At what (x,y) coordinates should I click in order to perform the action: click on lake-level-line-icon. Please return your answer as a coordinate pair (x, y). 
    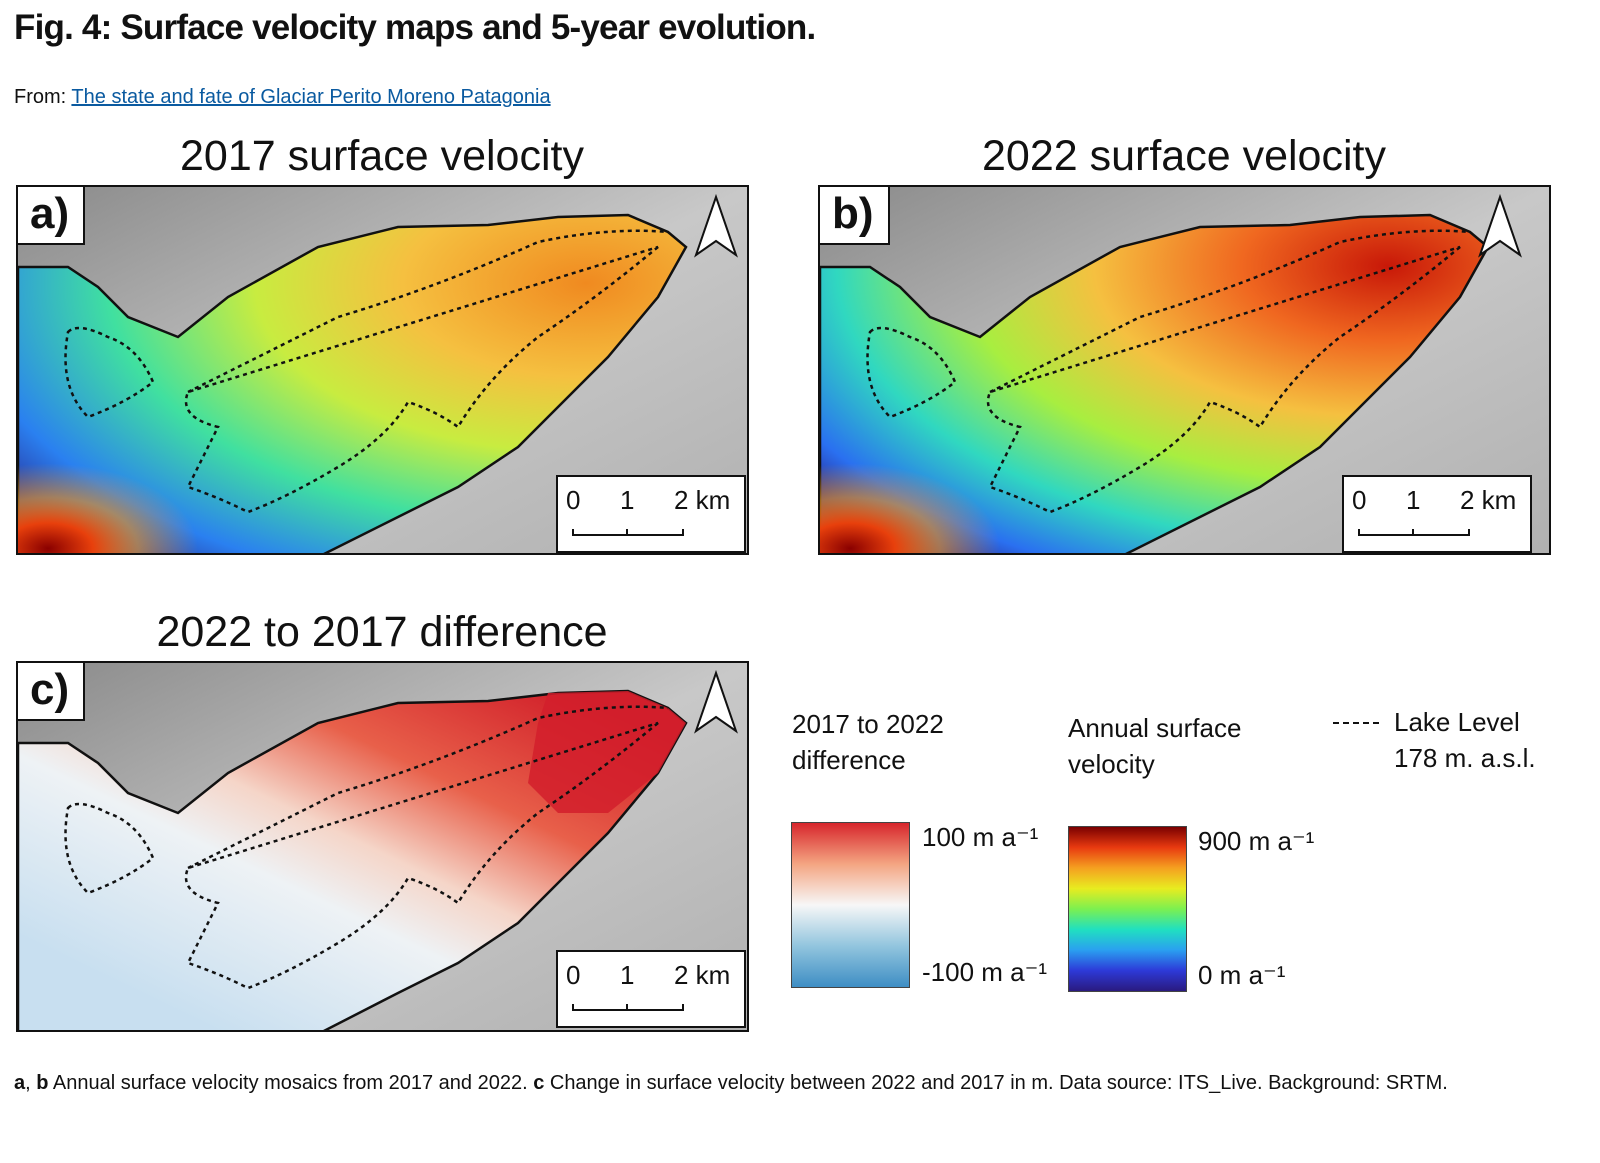
    Looking at the image, I should click on (1356, 723).